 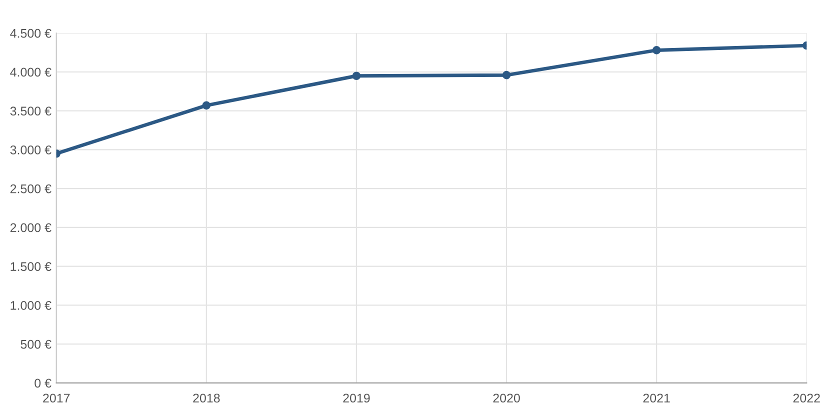 I want to click on y-tick-label: 1.000 €, so click(x=31, y=305).